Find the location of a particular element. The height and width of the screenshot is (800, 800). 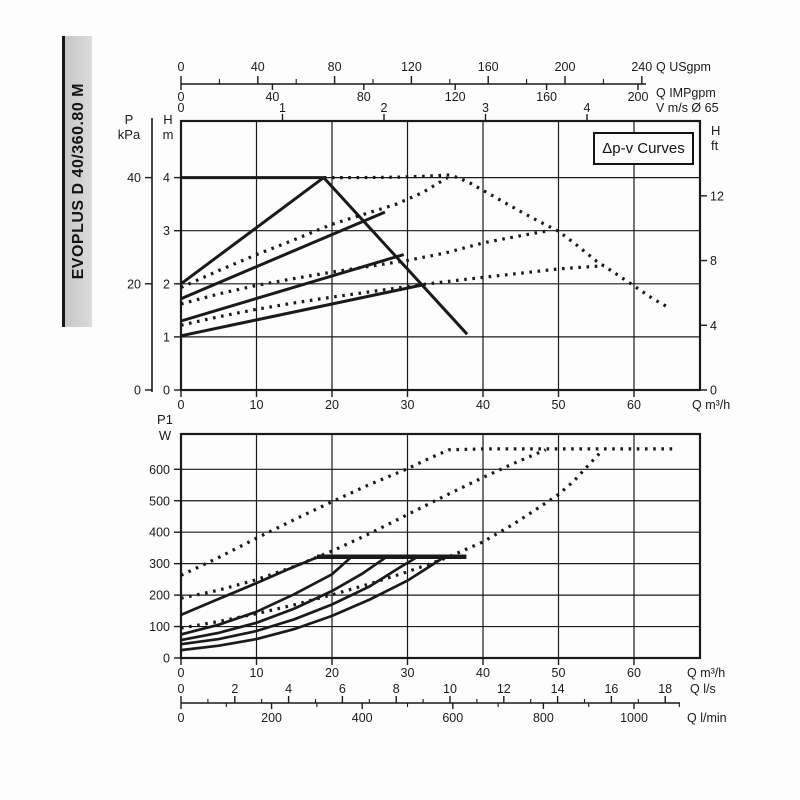

svg-text: Q USgpm is located at coordinates (683, 67).